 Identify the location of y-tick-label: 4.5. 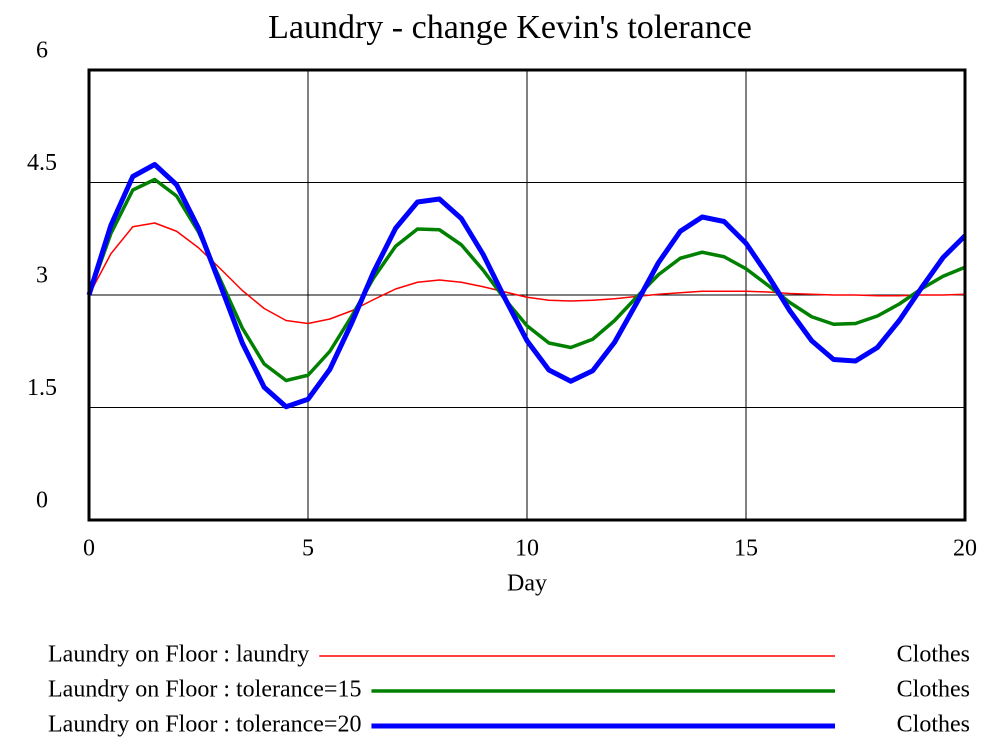
(42, 163).